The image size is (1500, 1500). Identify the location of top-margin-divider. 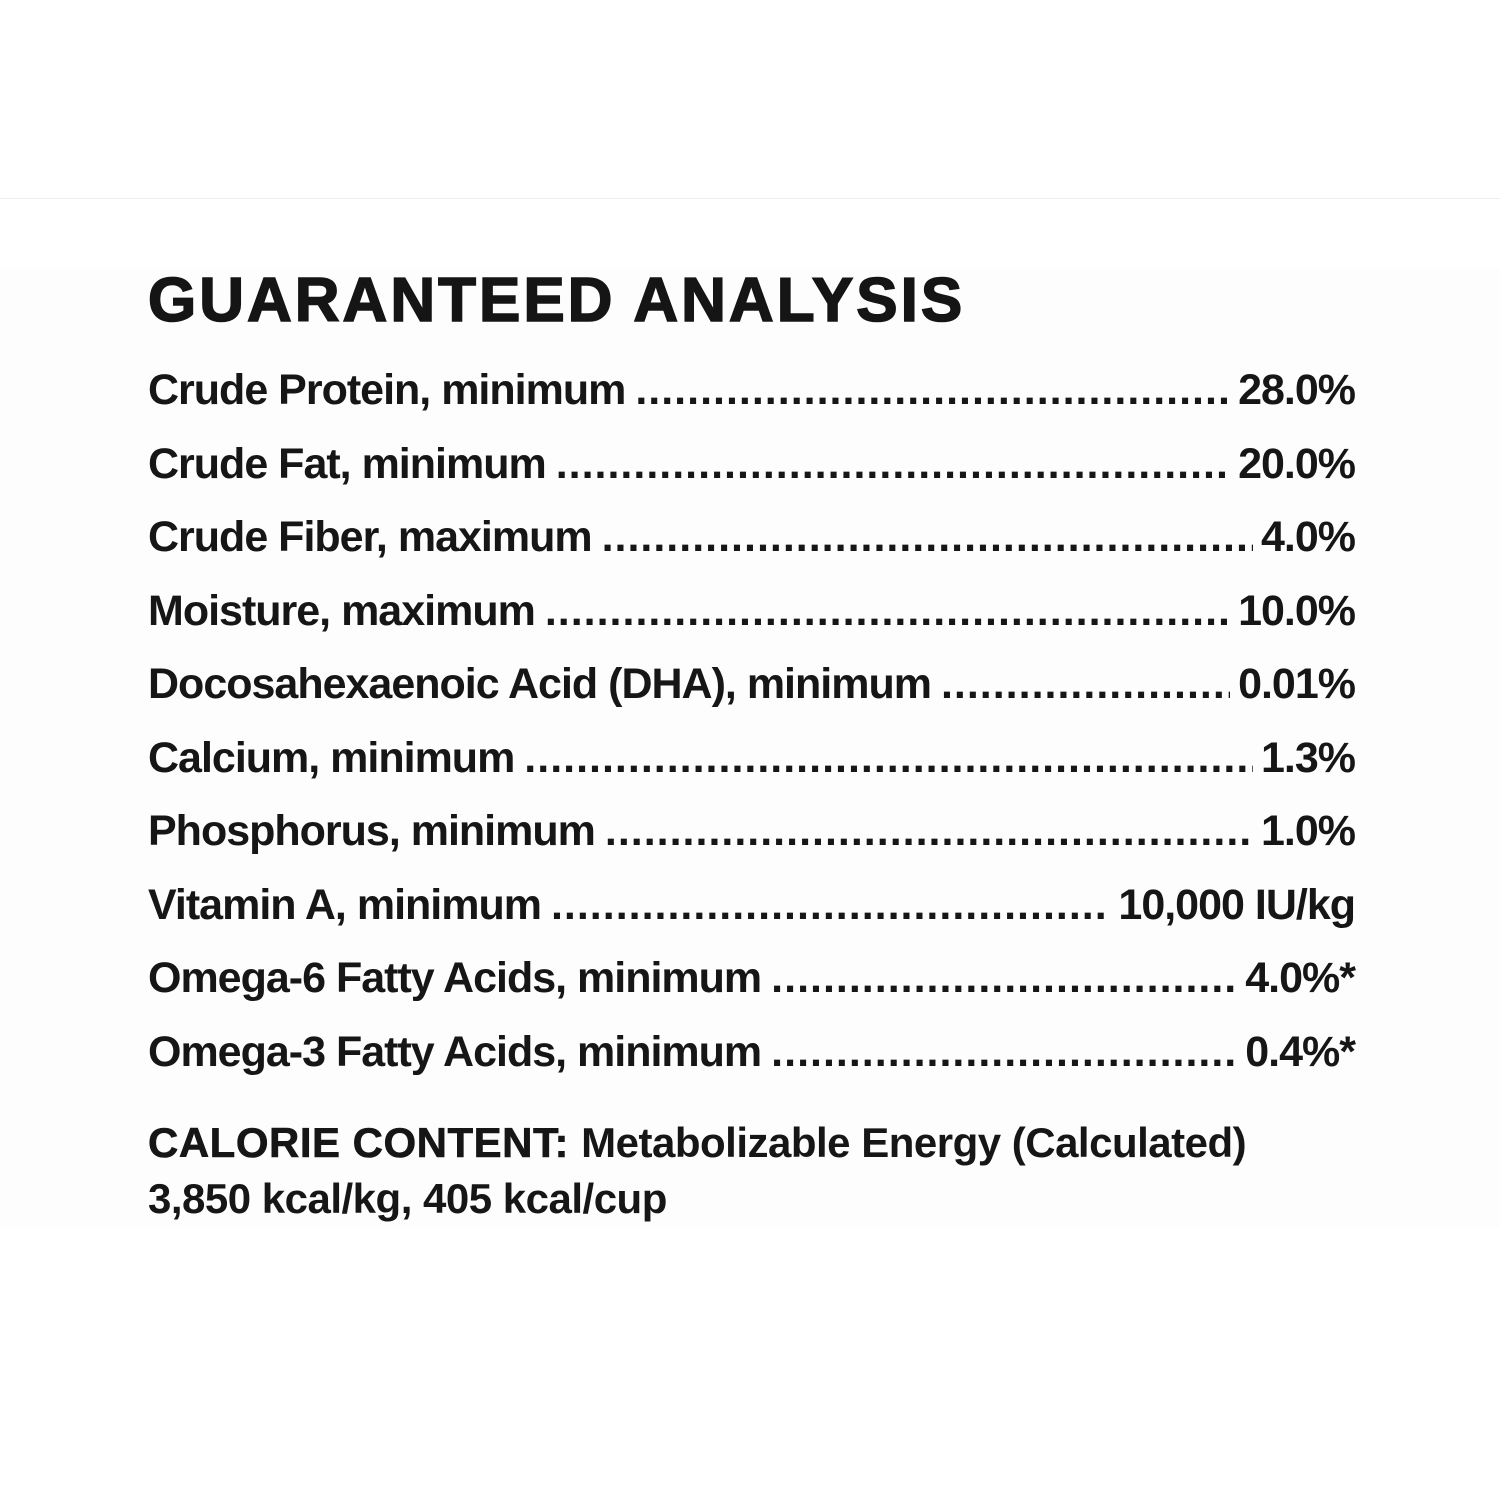
(750, 99).